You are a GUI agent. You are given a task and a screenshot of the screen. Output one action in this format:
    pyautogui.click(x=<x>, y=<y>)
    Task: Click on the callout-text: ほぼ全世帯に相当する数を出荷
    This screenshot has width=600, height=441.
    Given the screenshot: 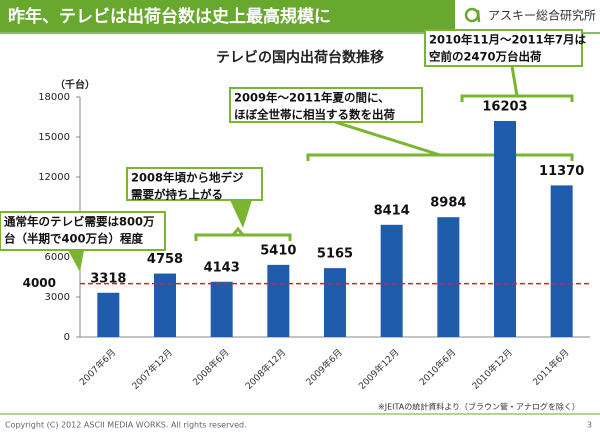 What is the action you would take?
    pyautogui.click(x=314, y=115)
    